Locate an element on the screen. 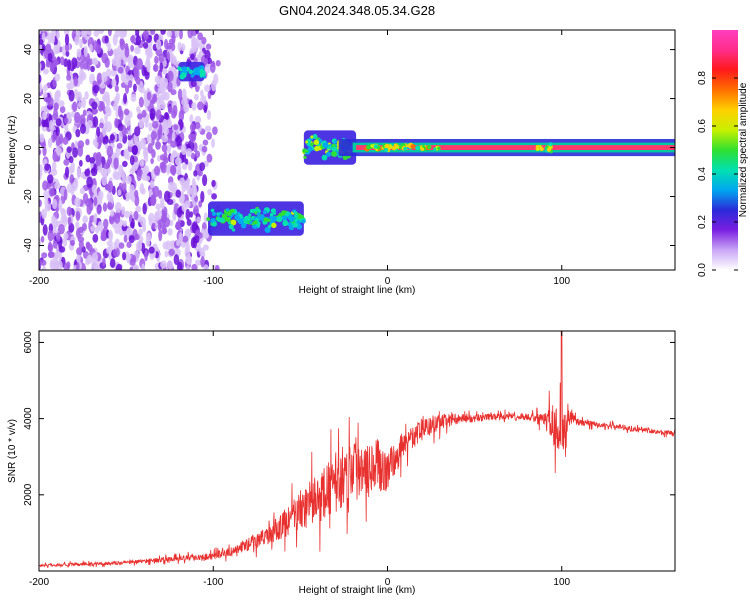 The height and width of the screenshot is (600, 750). colorbar-ticks: 0.0 0.2 0.4 0.6 0.8 is located at coordinates (717, 174).